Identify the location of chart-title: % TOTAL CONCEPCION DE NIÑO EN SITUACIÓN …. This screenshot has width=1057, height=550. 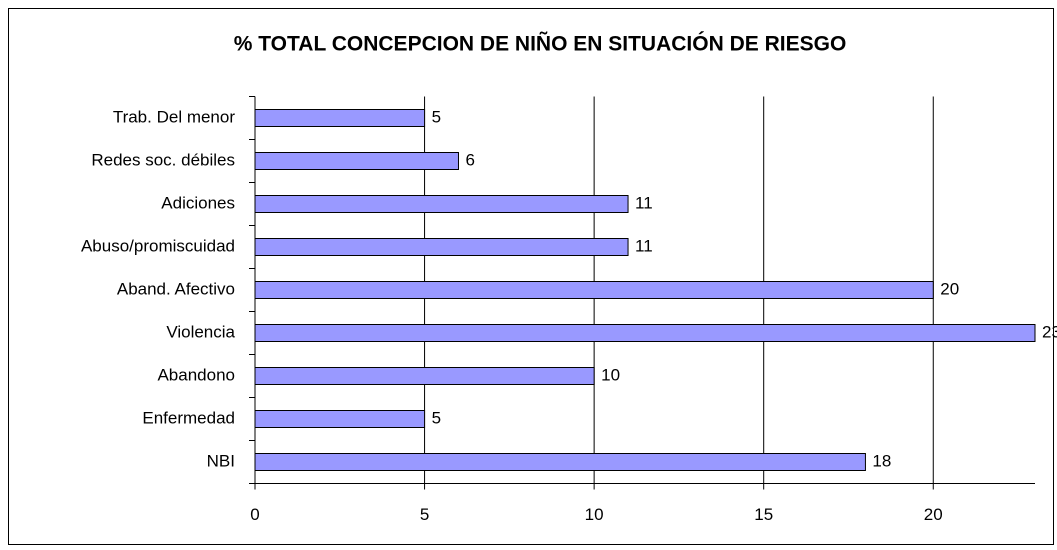
(540, 44).